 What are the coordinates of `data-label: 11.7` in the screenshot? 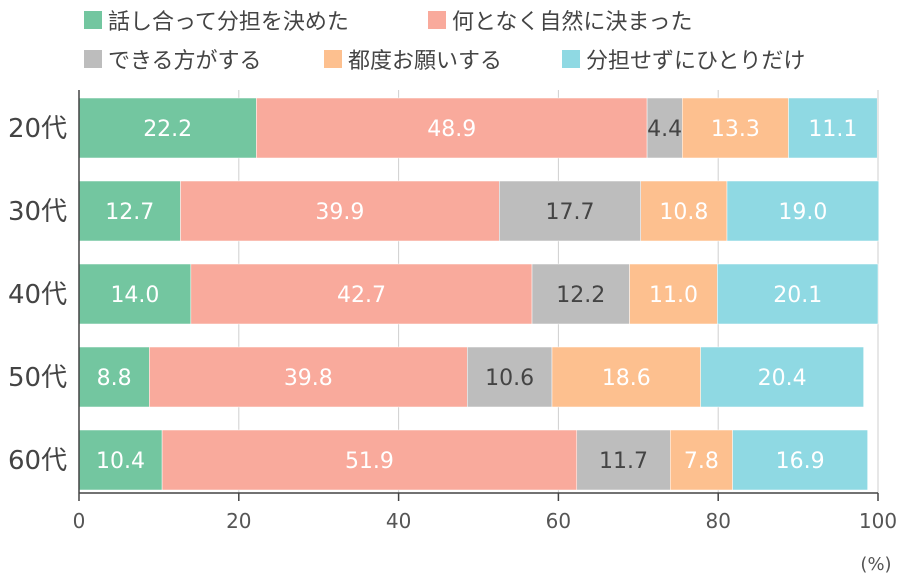 It's located at (623, 461).